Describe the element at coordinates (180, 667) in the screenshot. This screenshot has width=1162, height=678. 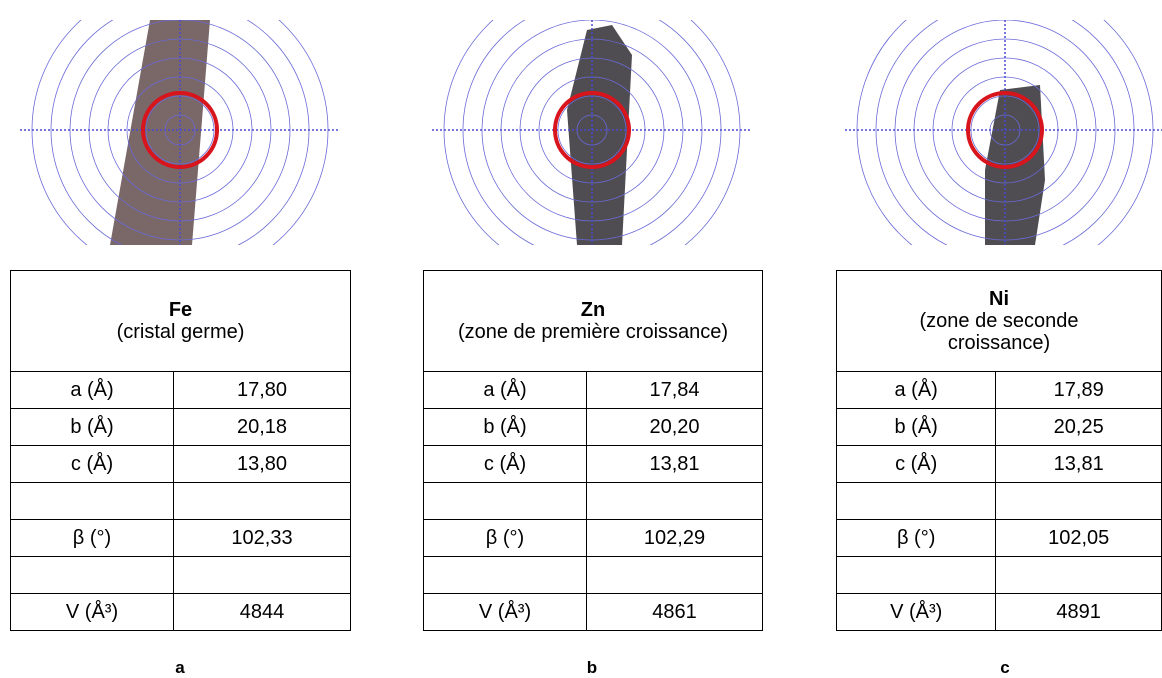
I see `panel-letter: a` at that location.